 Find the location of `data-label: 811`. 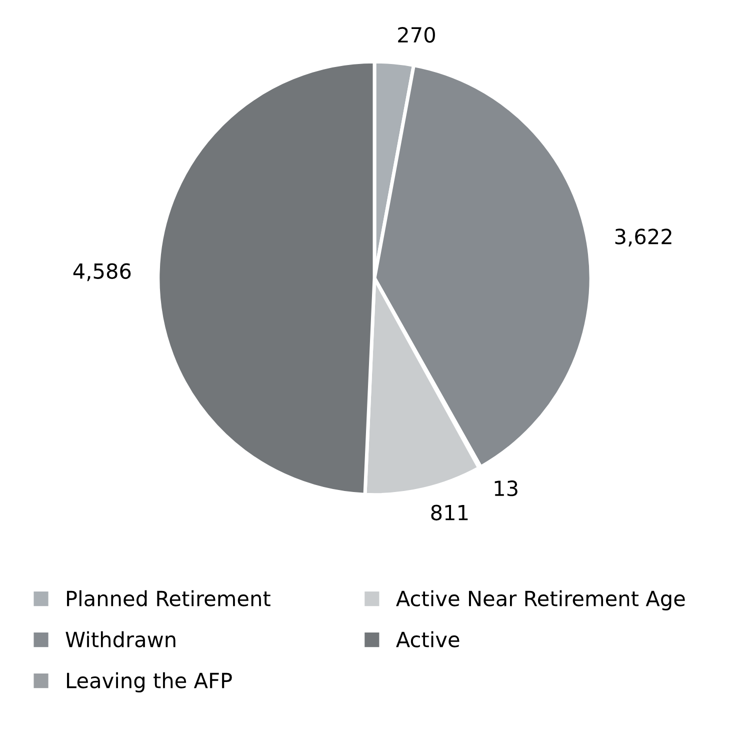

data-label: 811 is located at coordinates (449, 512).